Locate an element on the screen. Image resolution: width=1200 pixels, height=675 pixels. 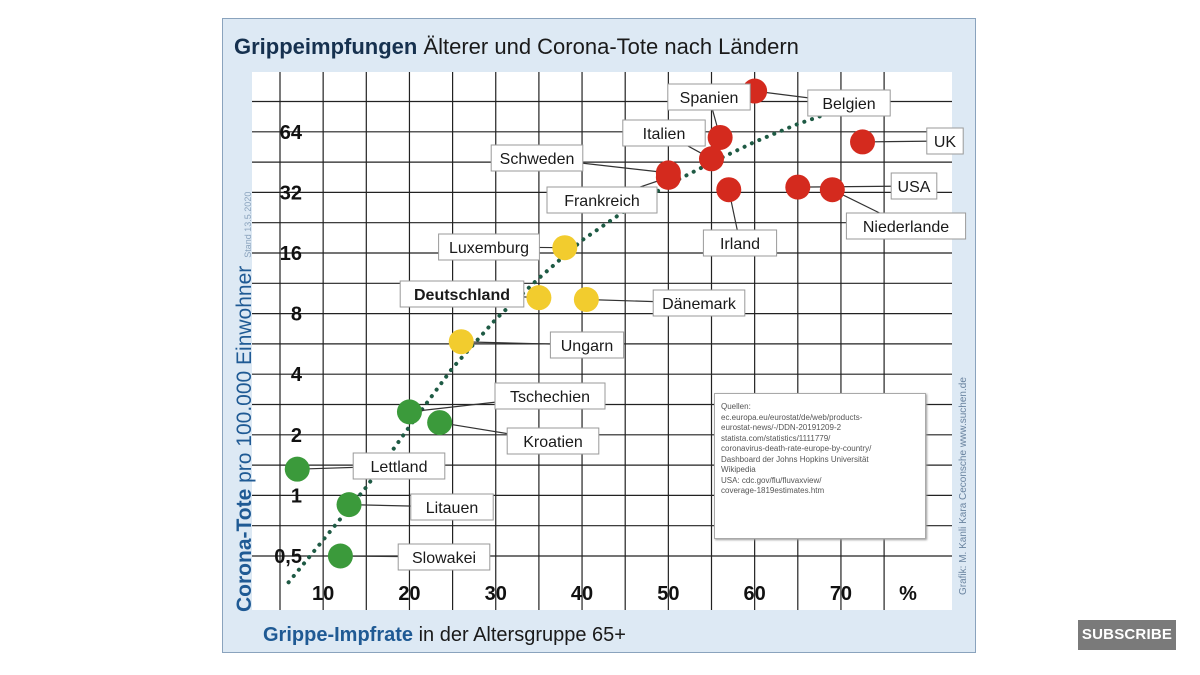
y-tick-labels: 0,5 1 2 4 8 16 32 64 is located at coordinates (288, 345).